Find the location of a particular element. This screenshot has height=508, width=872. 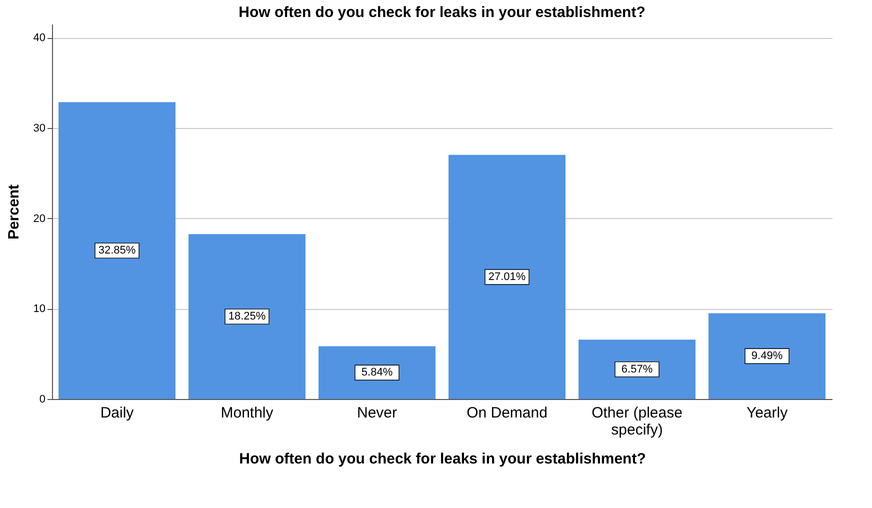

x-tick-label: Other (please specify) is located at coordinates (637, 421).